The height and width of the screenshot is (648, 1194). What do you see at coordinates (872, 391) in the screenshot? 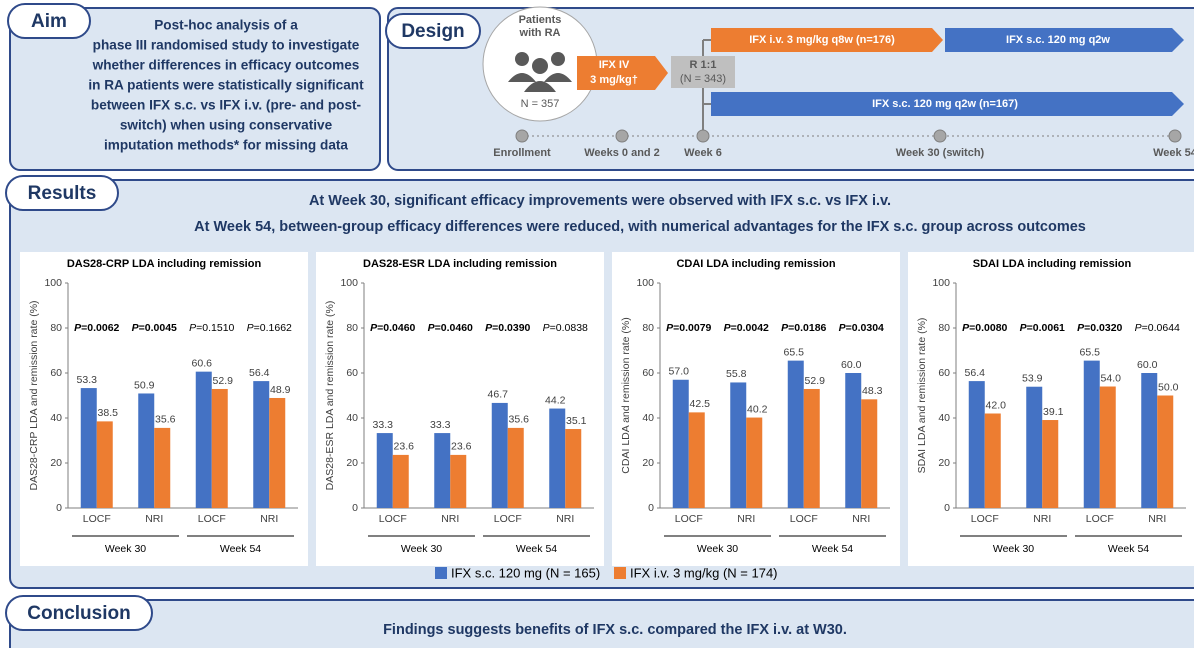
I see `value-label: 48.3` at bounding box center [872, 391].